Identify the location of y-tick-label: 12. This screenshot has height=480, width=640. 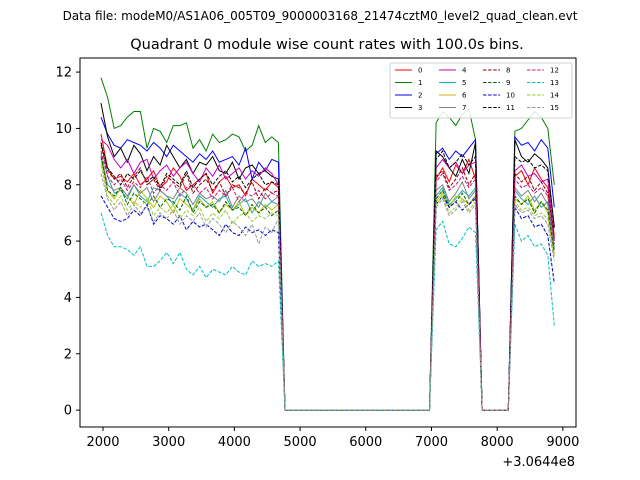
(63, 73).